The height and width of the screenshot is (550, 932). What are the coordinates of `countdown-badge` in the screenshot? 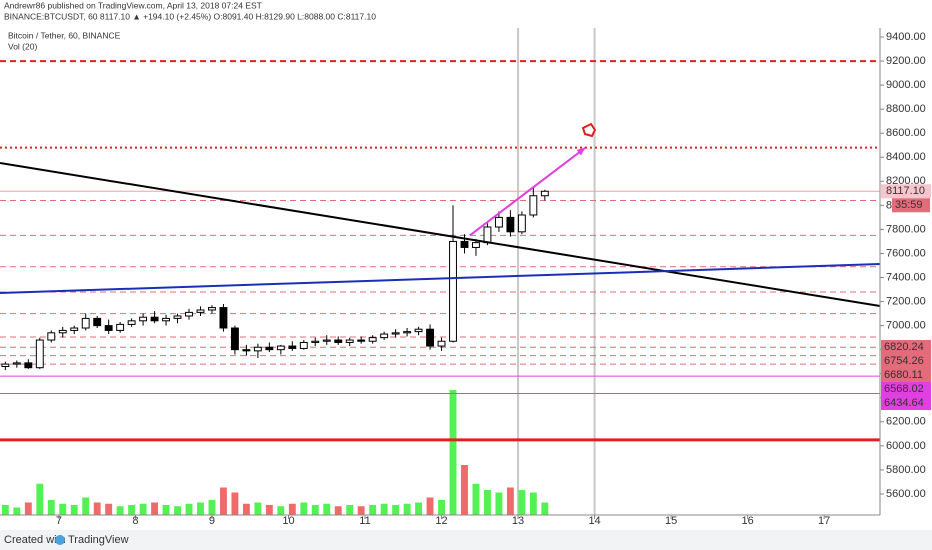 It's located at (911, 205).